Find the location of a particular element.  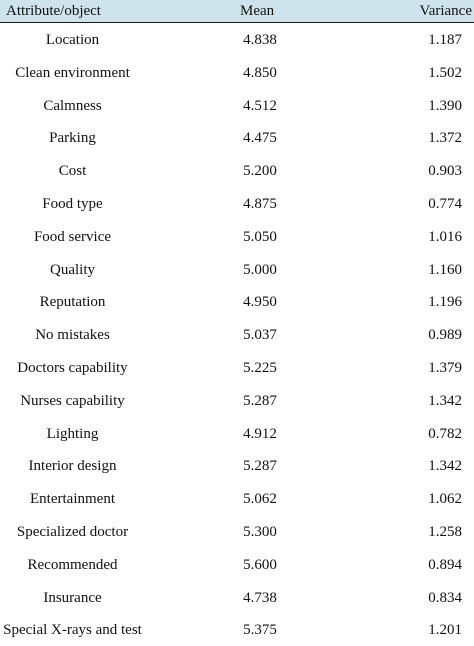

table-row: Specialized doctor 5.300 1.258 is located at coordinates (237, 531).